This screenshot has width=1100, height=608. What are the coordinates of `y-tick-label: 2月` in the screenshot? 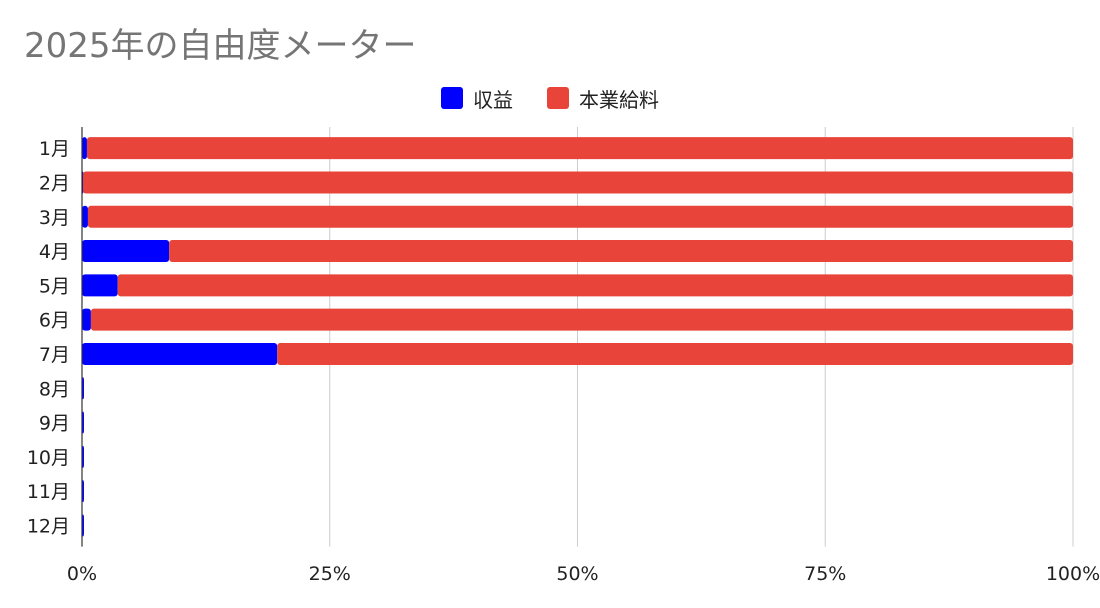 It's located at (54, 183).